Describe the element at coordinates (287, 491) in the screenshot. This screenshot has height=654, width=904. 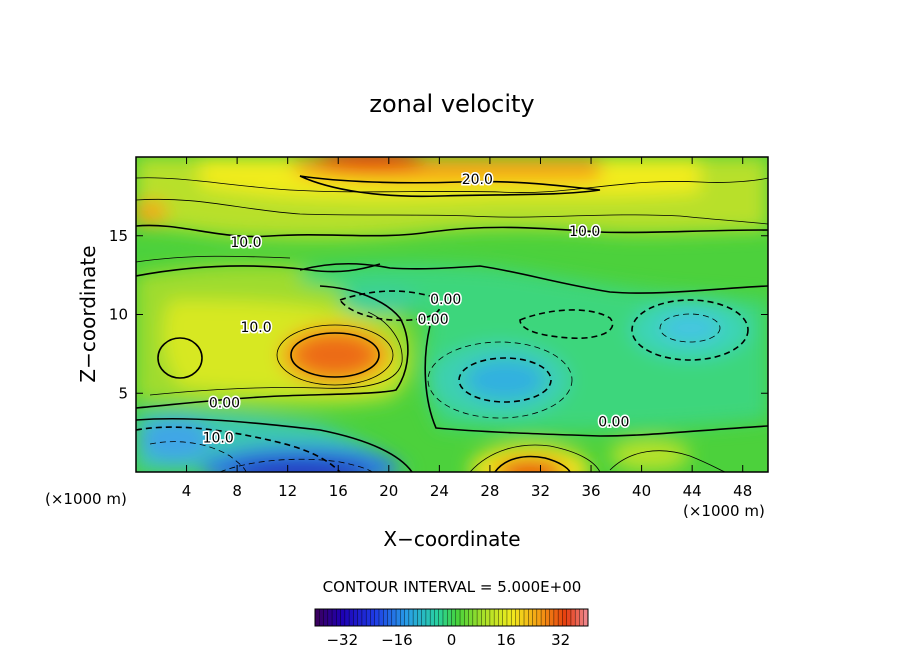
I see `x-tick-label: 12` at that location.